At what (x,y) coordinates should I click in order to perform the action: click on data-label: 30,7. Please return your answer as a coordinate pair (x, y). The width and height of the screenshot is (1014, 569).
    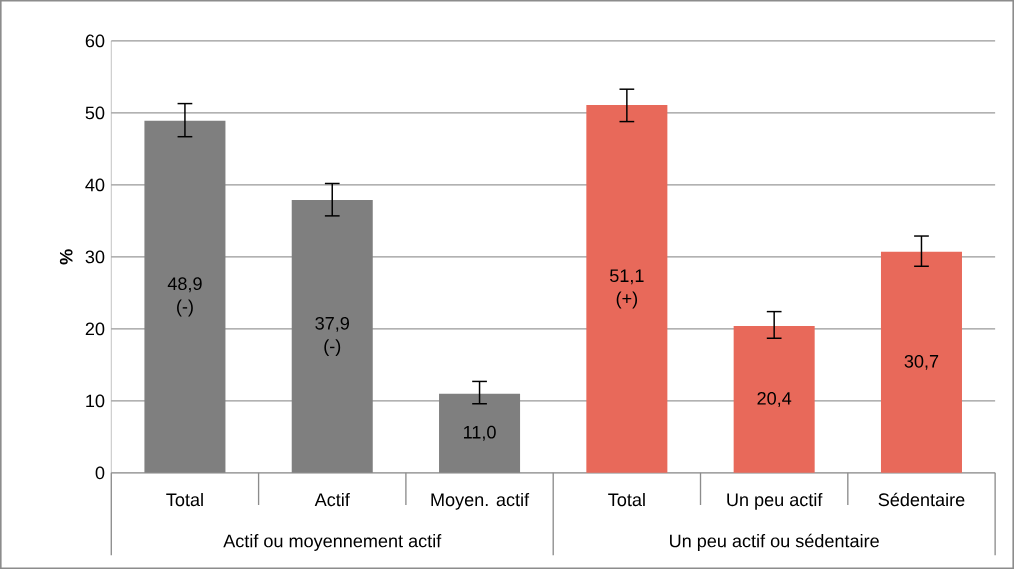
    Looking at the image, I should click on (921, 362).